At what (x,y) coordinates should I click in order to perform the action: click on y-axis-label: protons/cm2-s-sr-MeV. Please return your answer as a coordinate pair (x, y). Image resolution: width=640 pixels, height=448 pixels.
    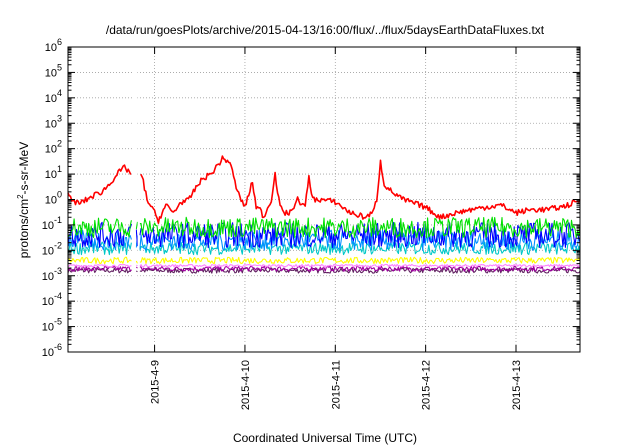
    Looking at the image, I should click on (23, 200).